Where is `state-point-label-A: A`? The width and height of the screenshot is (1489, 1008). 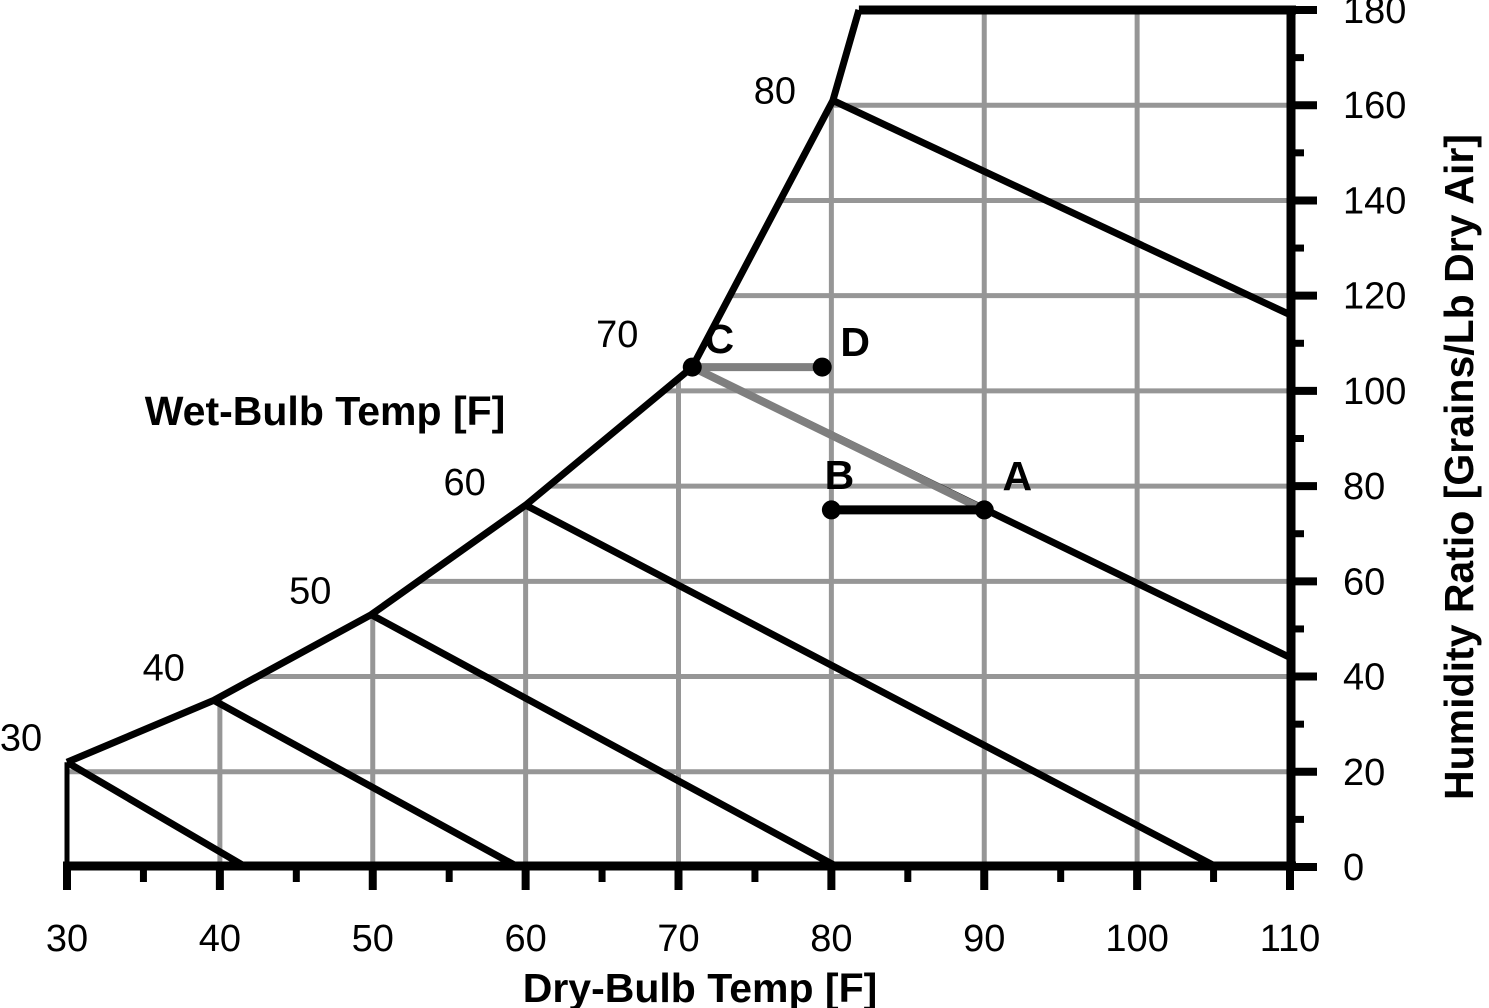 state-point-label-A: A is located at coordinates (1017, 476).